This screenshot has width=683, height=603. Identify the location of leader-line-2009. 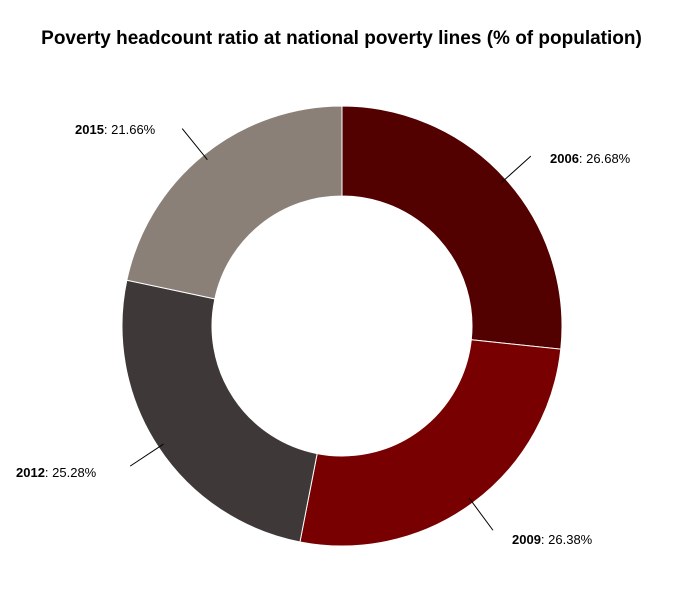
(481, 514).